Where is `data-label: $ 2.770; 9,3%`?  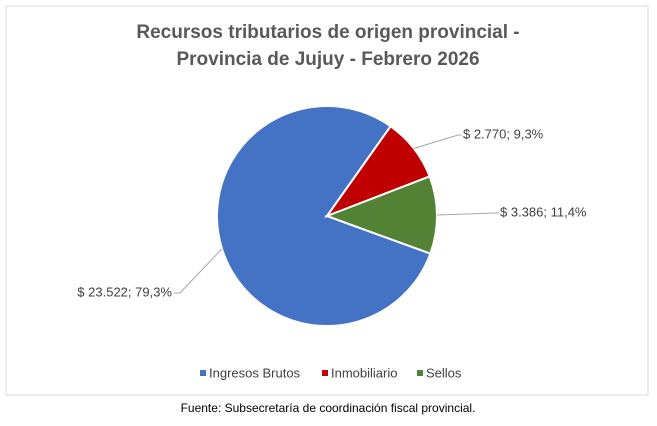
data-label: $ 2.770; 9,3% is located at coordinates (503, 133).